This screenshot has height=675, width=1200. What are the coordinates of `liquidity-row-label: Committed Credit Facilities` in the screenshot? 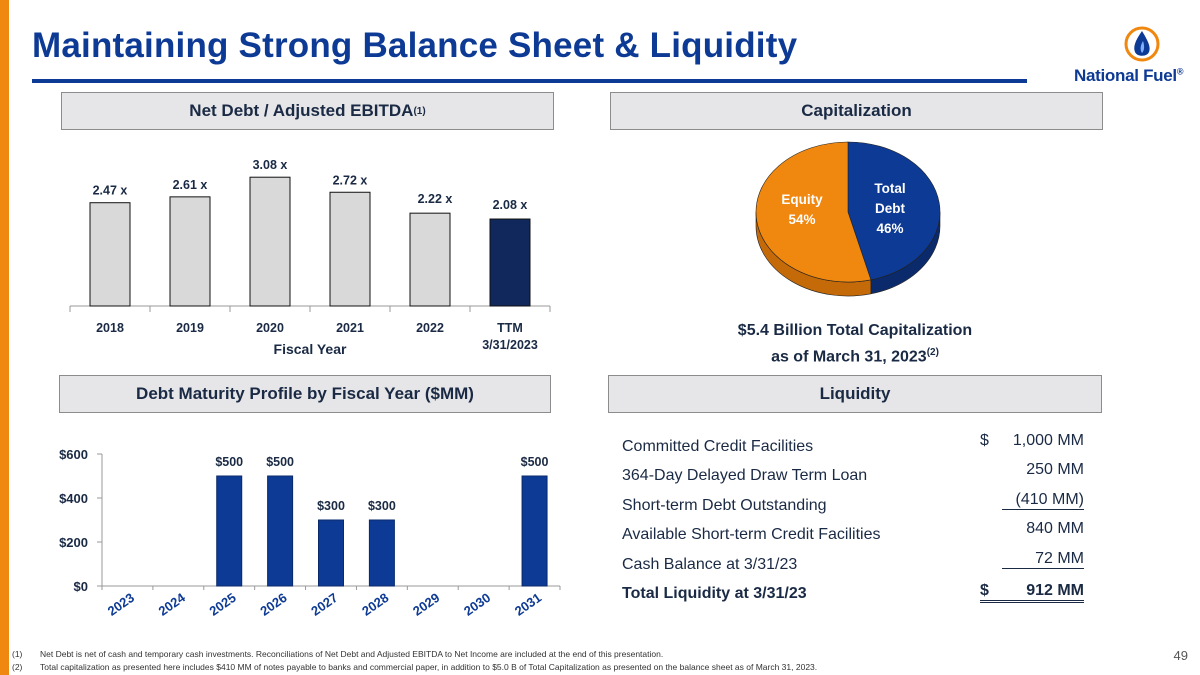 It's located at (718, 446).